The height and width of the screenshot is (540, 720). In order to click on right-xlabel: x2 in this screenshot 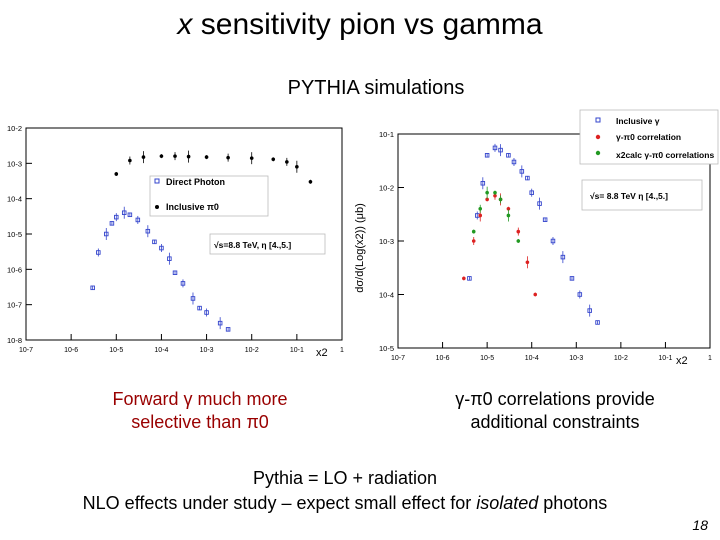, I will do `click(682, 361)`.